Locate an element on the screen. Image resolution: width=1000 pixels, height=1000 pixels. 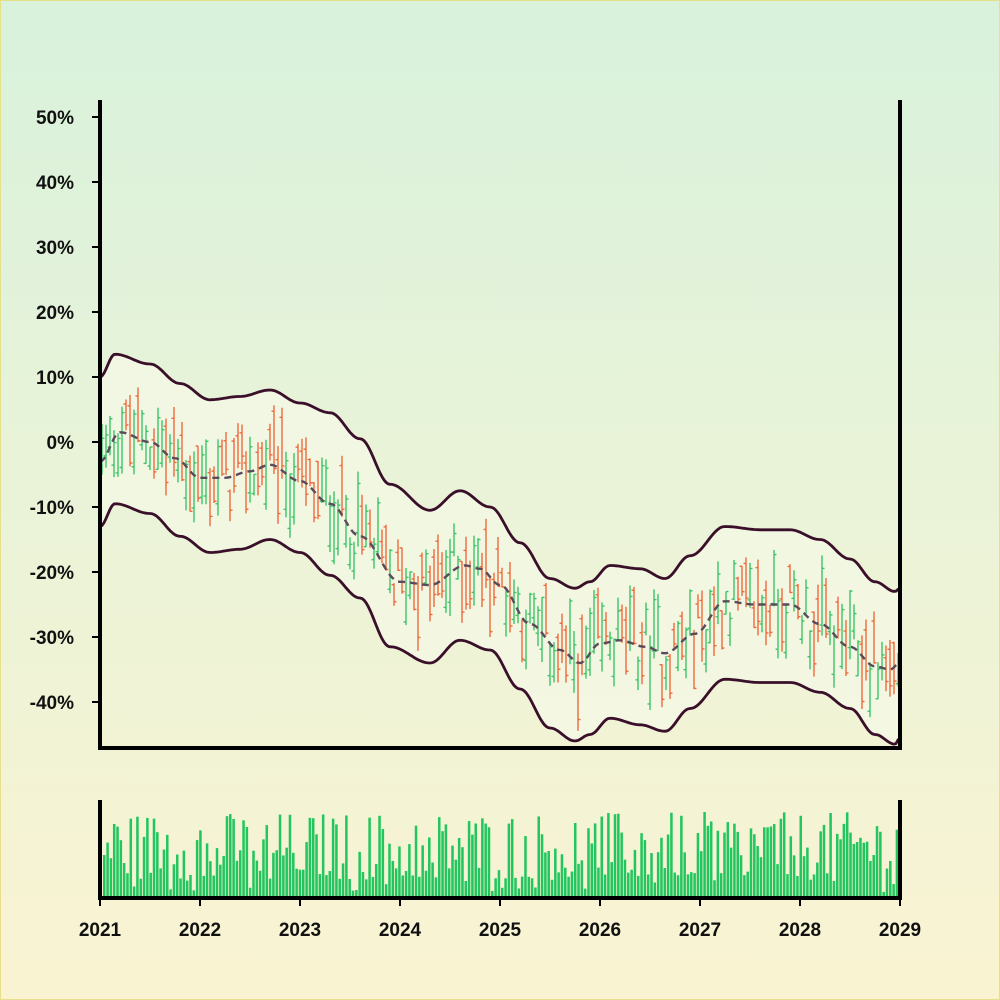
x-tick-label: 2029 is located at coordinates (900, 930).